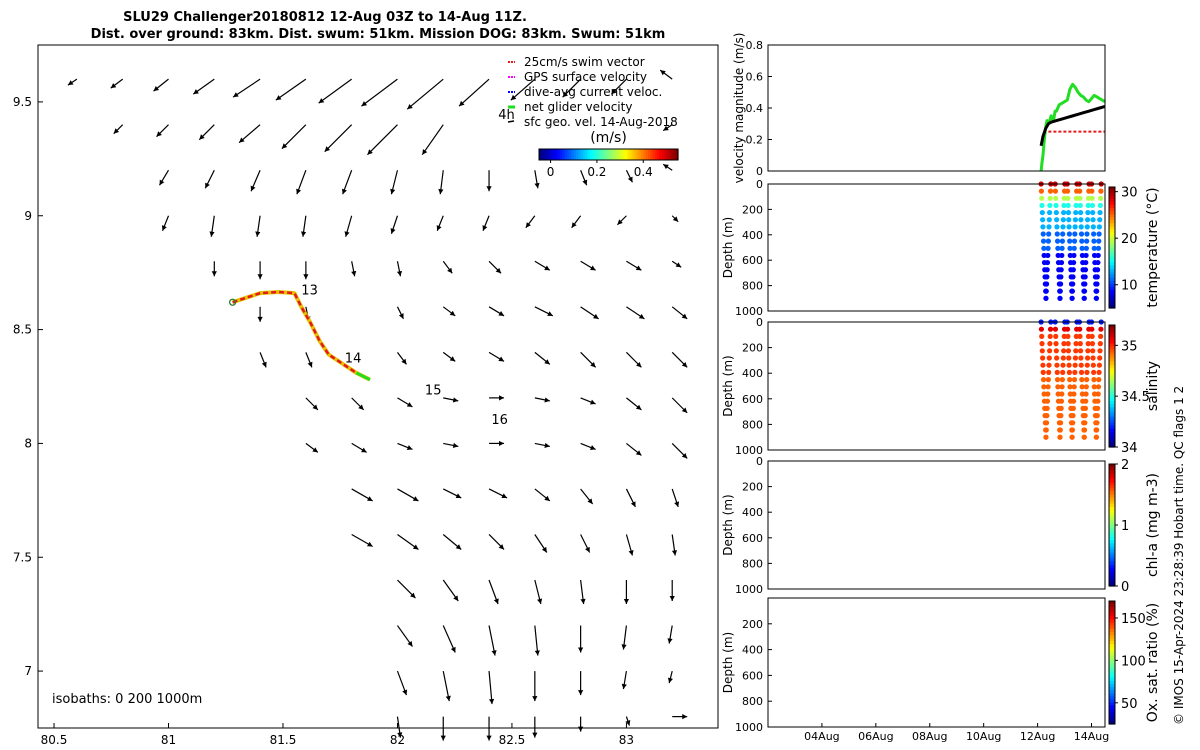 This screenshot has height=750, width=1200. I want to click on map-ytick-label: 7, so click(28, 671).